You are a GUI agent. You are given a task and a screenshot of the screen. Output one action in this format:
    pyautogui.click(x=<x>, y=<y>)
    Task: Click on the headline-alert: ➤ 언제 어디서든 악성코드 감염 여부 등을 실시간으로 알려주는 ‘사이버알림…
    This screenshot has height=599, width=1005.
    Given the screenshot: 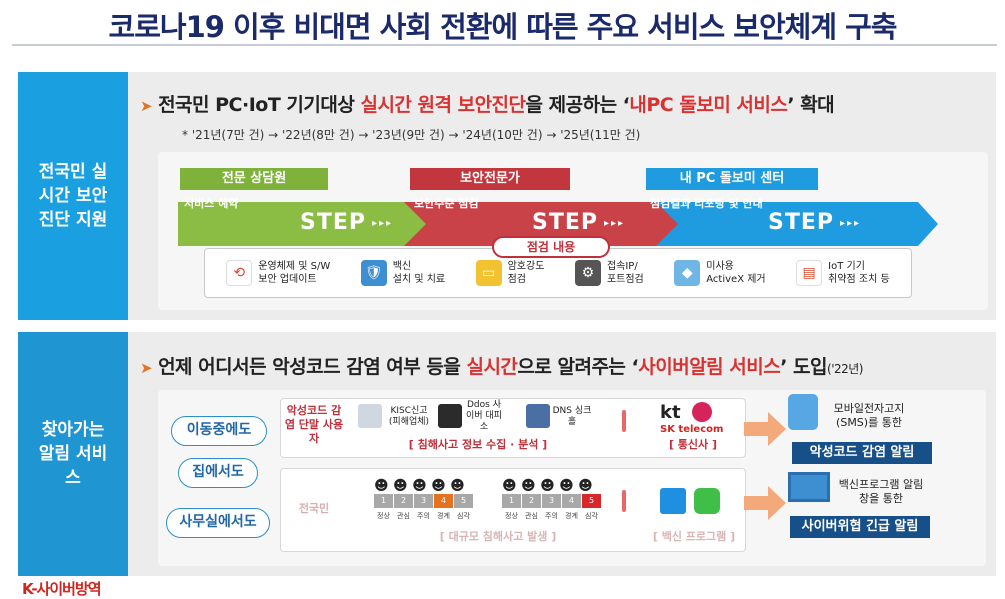 What is the action you would take?
    pyautogui.click(x=501, y=365)
    